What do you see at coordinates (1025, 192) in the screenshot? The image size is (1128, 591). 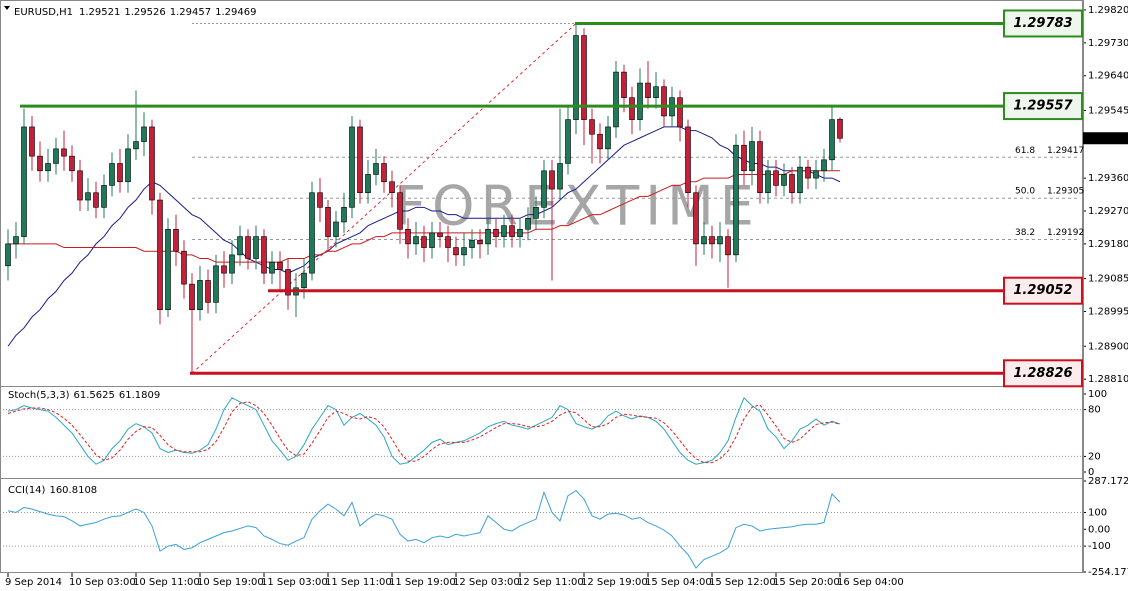 I see `fib-ratio: 50.0` at bounding box center [1025, 192].